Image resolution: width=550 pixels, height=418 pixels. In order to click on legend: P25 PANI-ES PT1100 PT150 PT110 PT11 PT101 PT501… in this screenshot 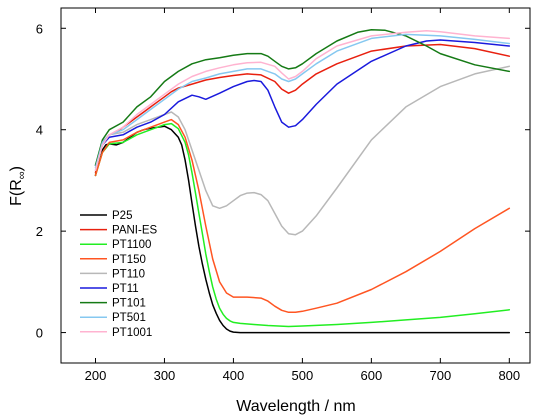, I will do `click(118, 274)`.